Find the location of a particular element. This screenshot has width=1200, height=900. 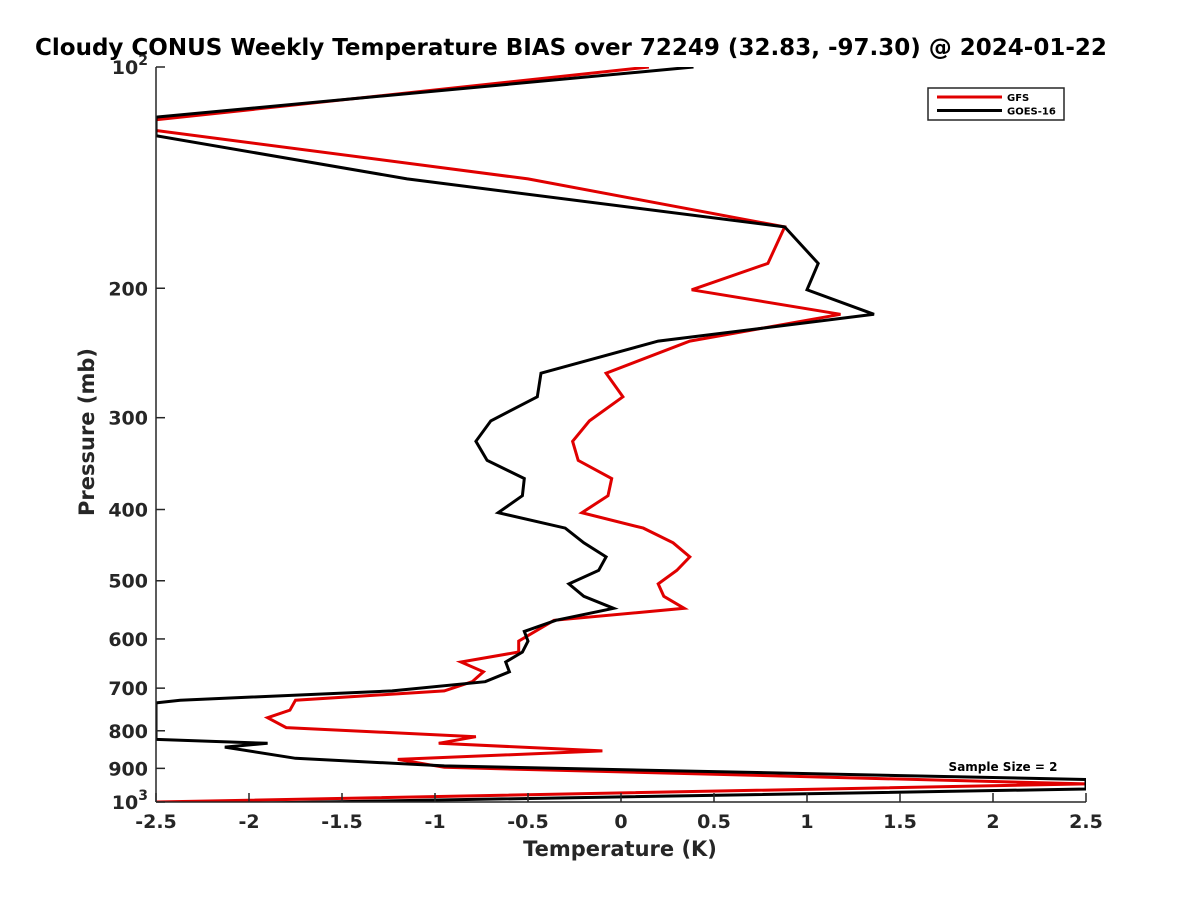

legend-label: GOES-16 is located at coordinates (1031, 112).